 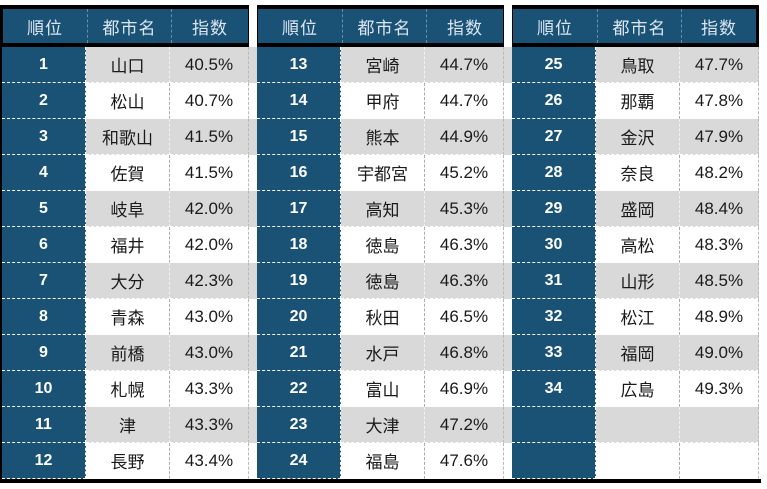 I want to click on cell-city: 富山, so click(x=383, y=389).